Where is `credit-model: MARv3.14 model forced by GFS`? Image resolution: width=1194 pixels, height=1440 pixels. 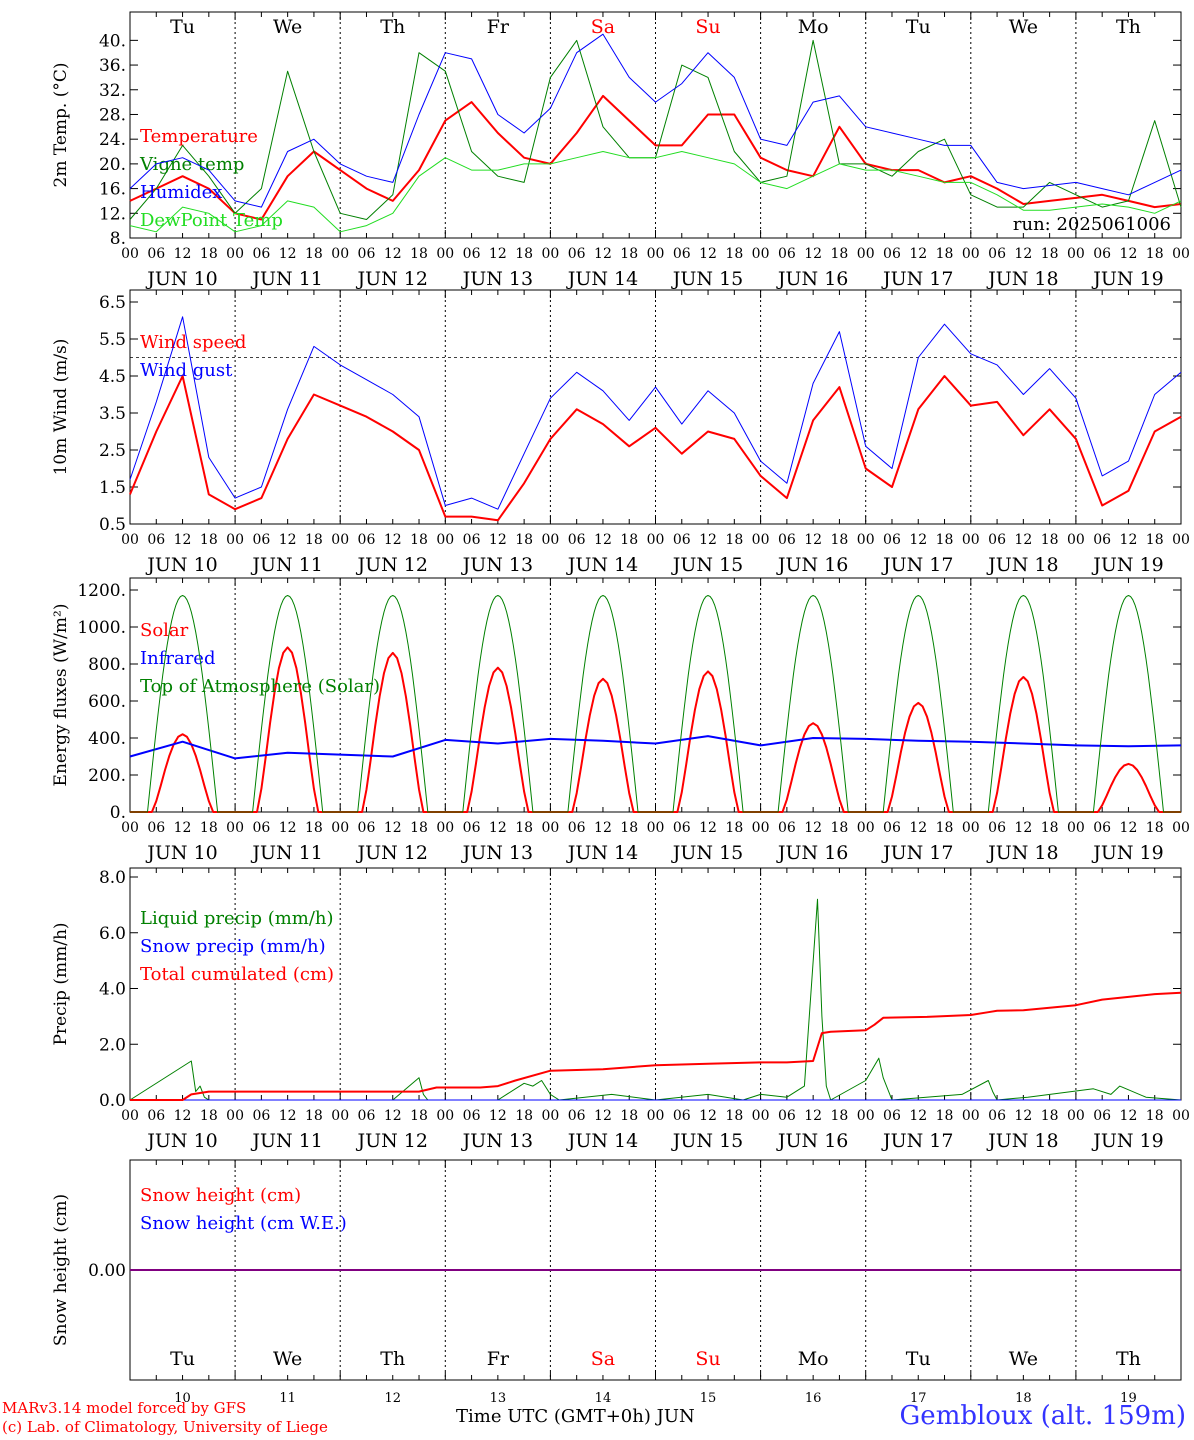 credit-model: MARv3.14 model forced by GFS is located at coordinates (124, 1408).